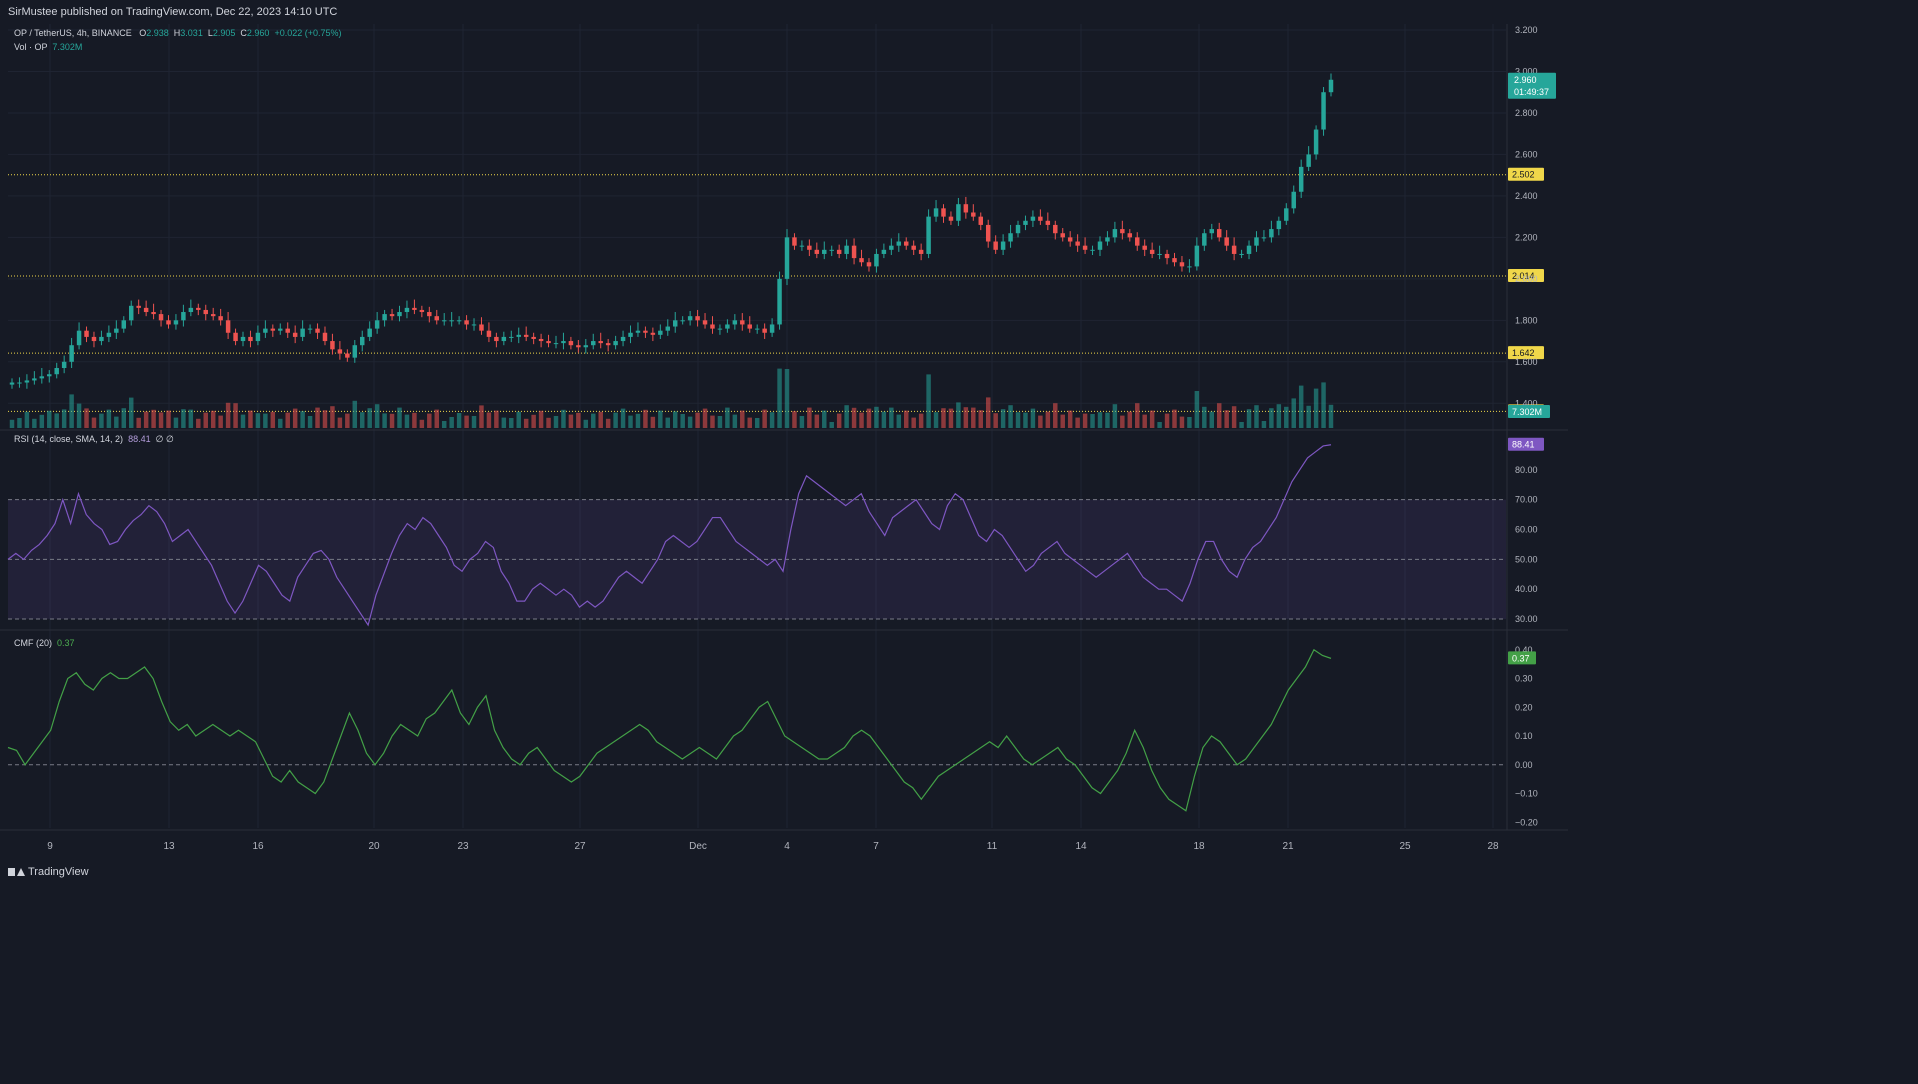 This screenshot has width=1918, height=1084. Describe the element at coordinates (698, 846) in the screenshot. I see `time-tick: Dec` at that location.